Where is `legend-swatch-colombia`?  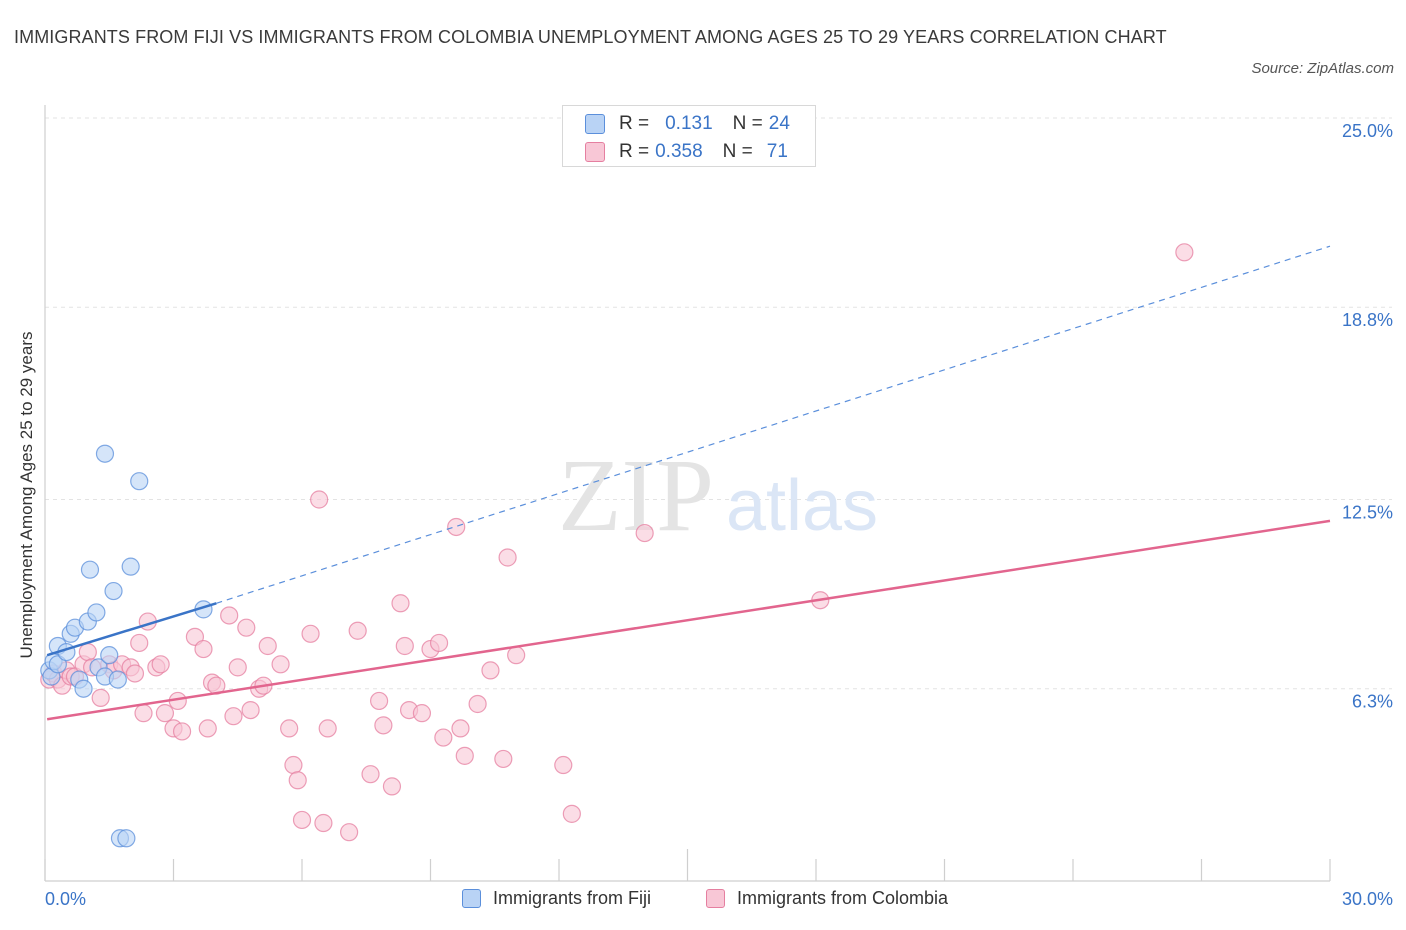 legend-swatch-colombia is located at coordinates (715, 898).